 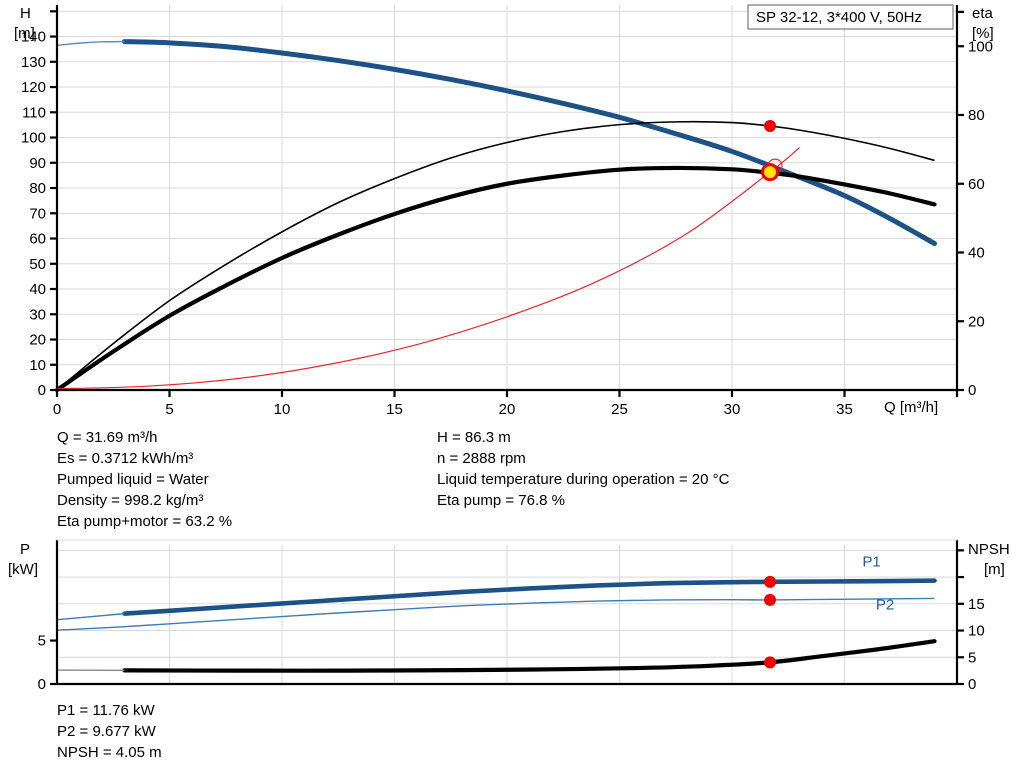 What do you see at coordinates (106, 710) in the screenshot?
I see `info-p1: P1 = 11.76 kW` at bounding box center [106, 710].